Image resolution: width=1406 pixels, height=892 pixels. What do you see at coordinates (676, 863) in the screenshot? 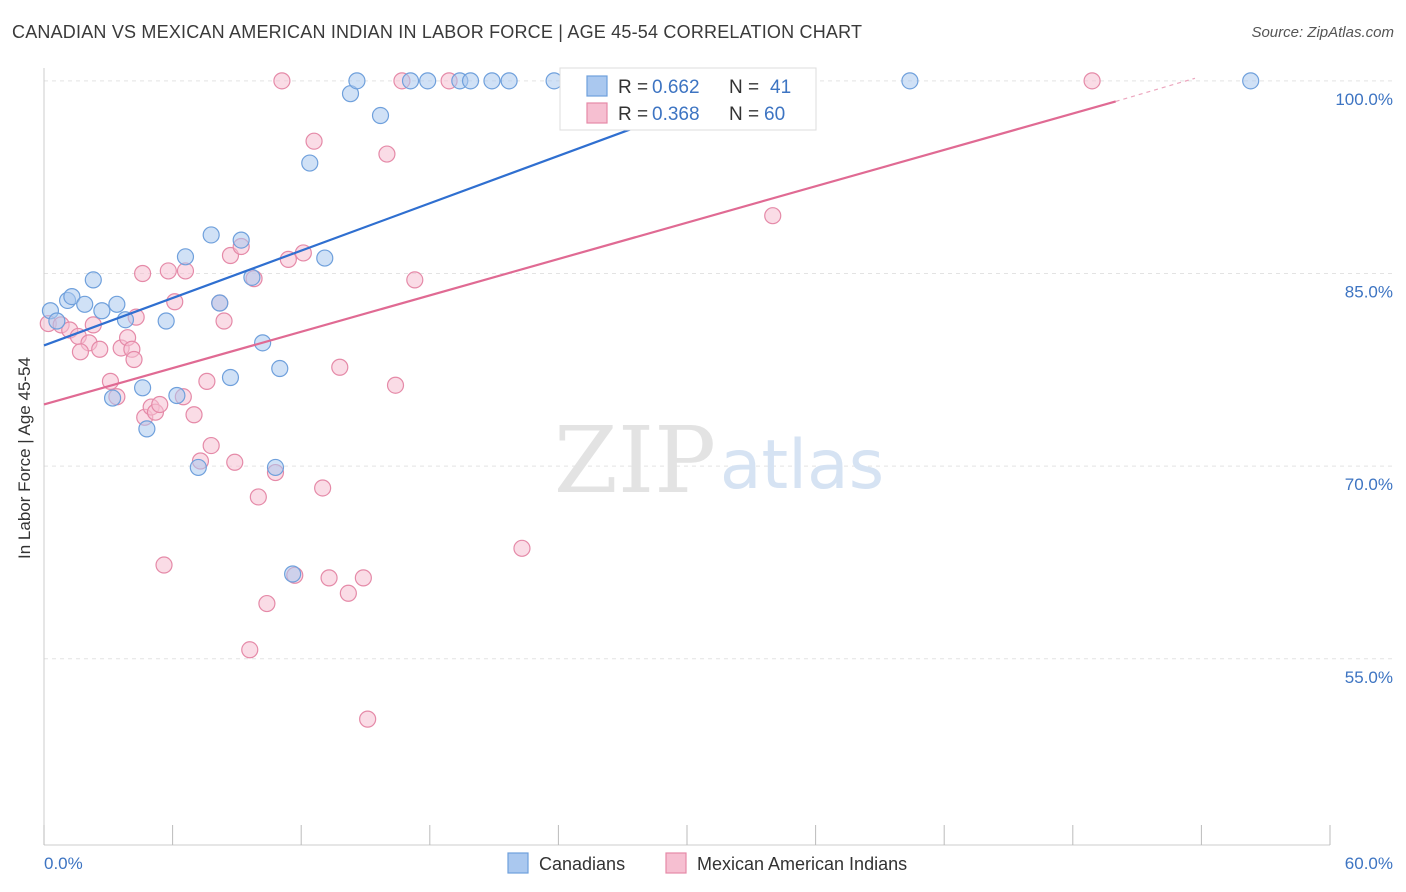
I see `legend-swatch-mexican-american-indians` at bounding box center [676, 863].